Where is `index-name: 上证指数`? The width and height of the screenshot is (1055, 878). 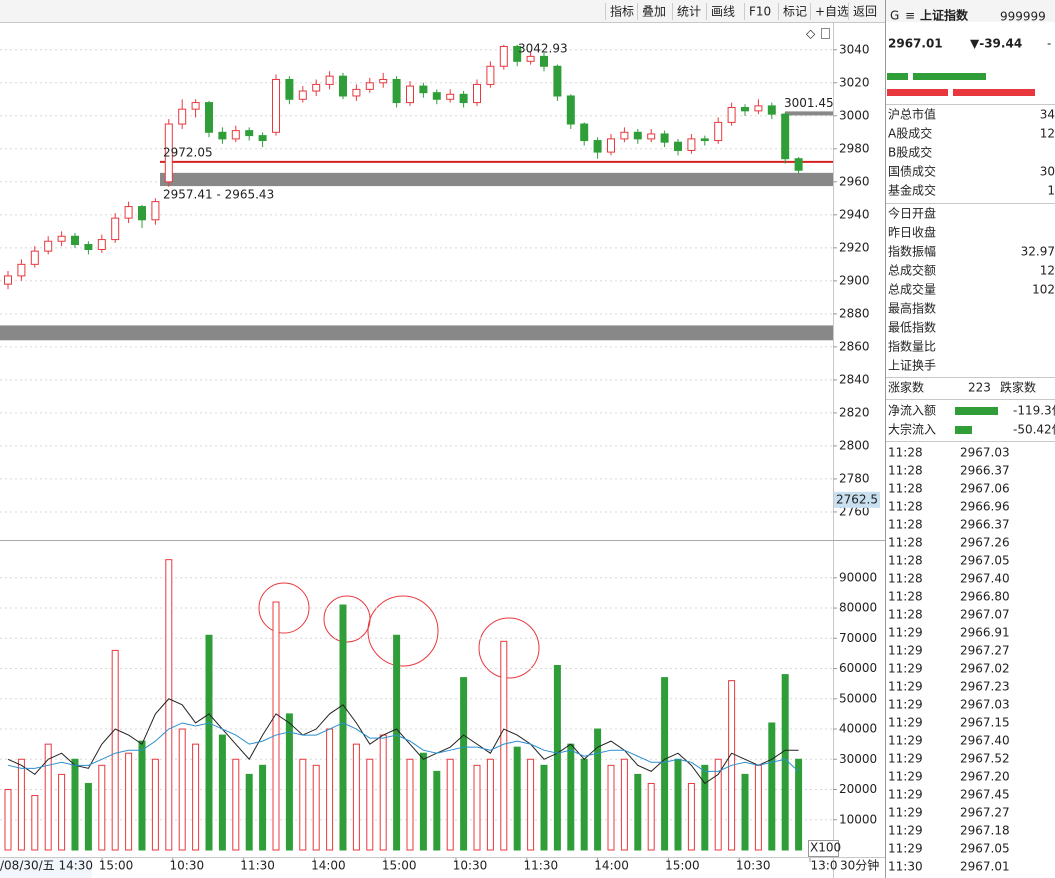 index-name: 上证指数 is located at coordinates (944, 15).